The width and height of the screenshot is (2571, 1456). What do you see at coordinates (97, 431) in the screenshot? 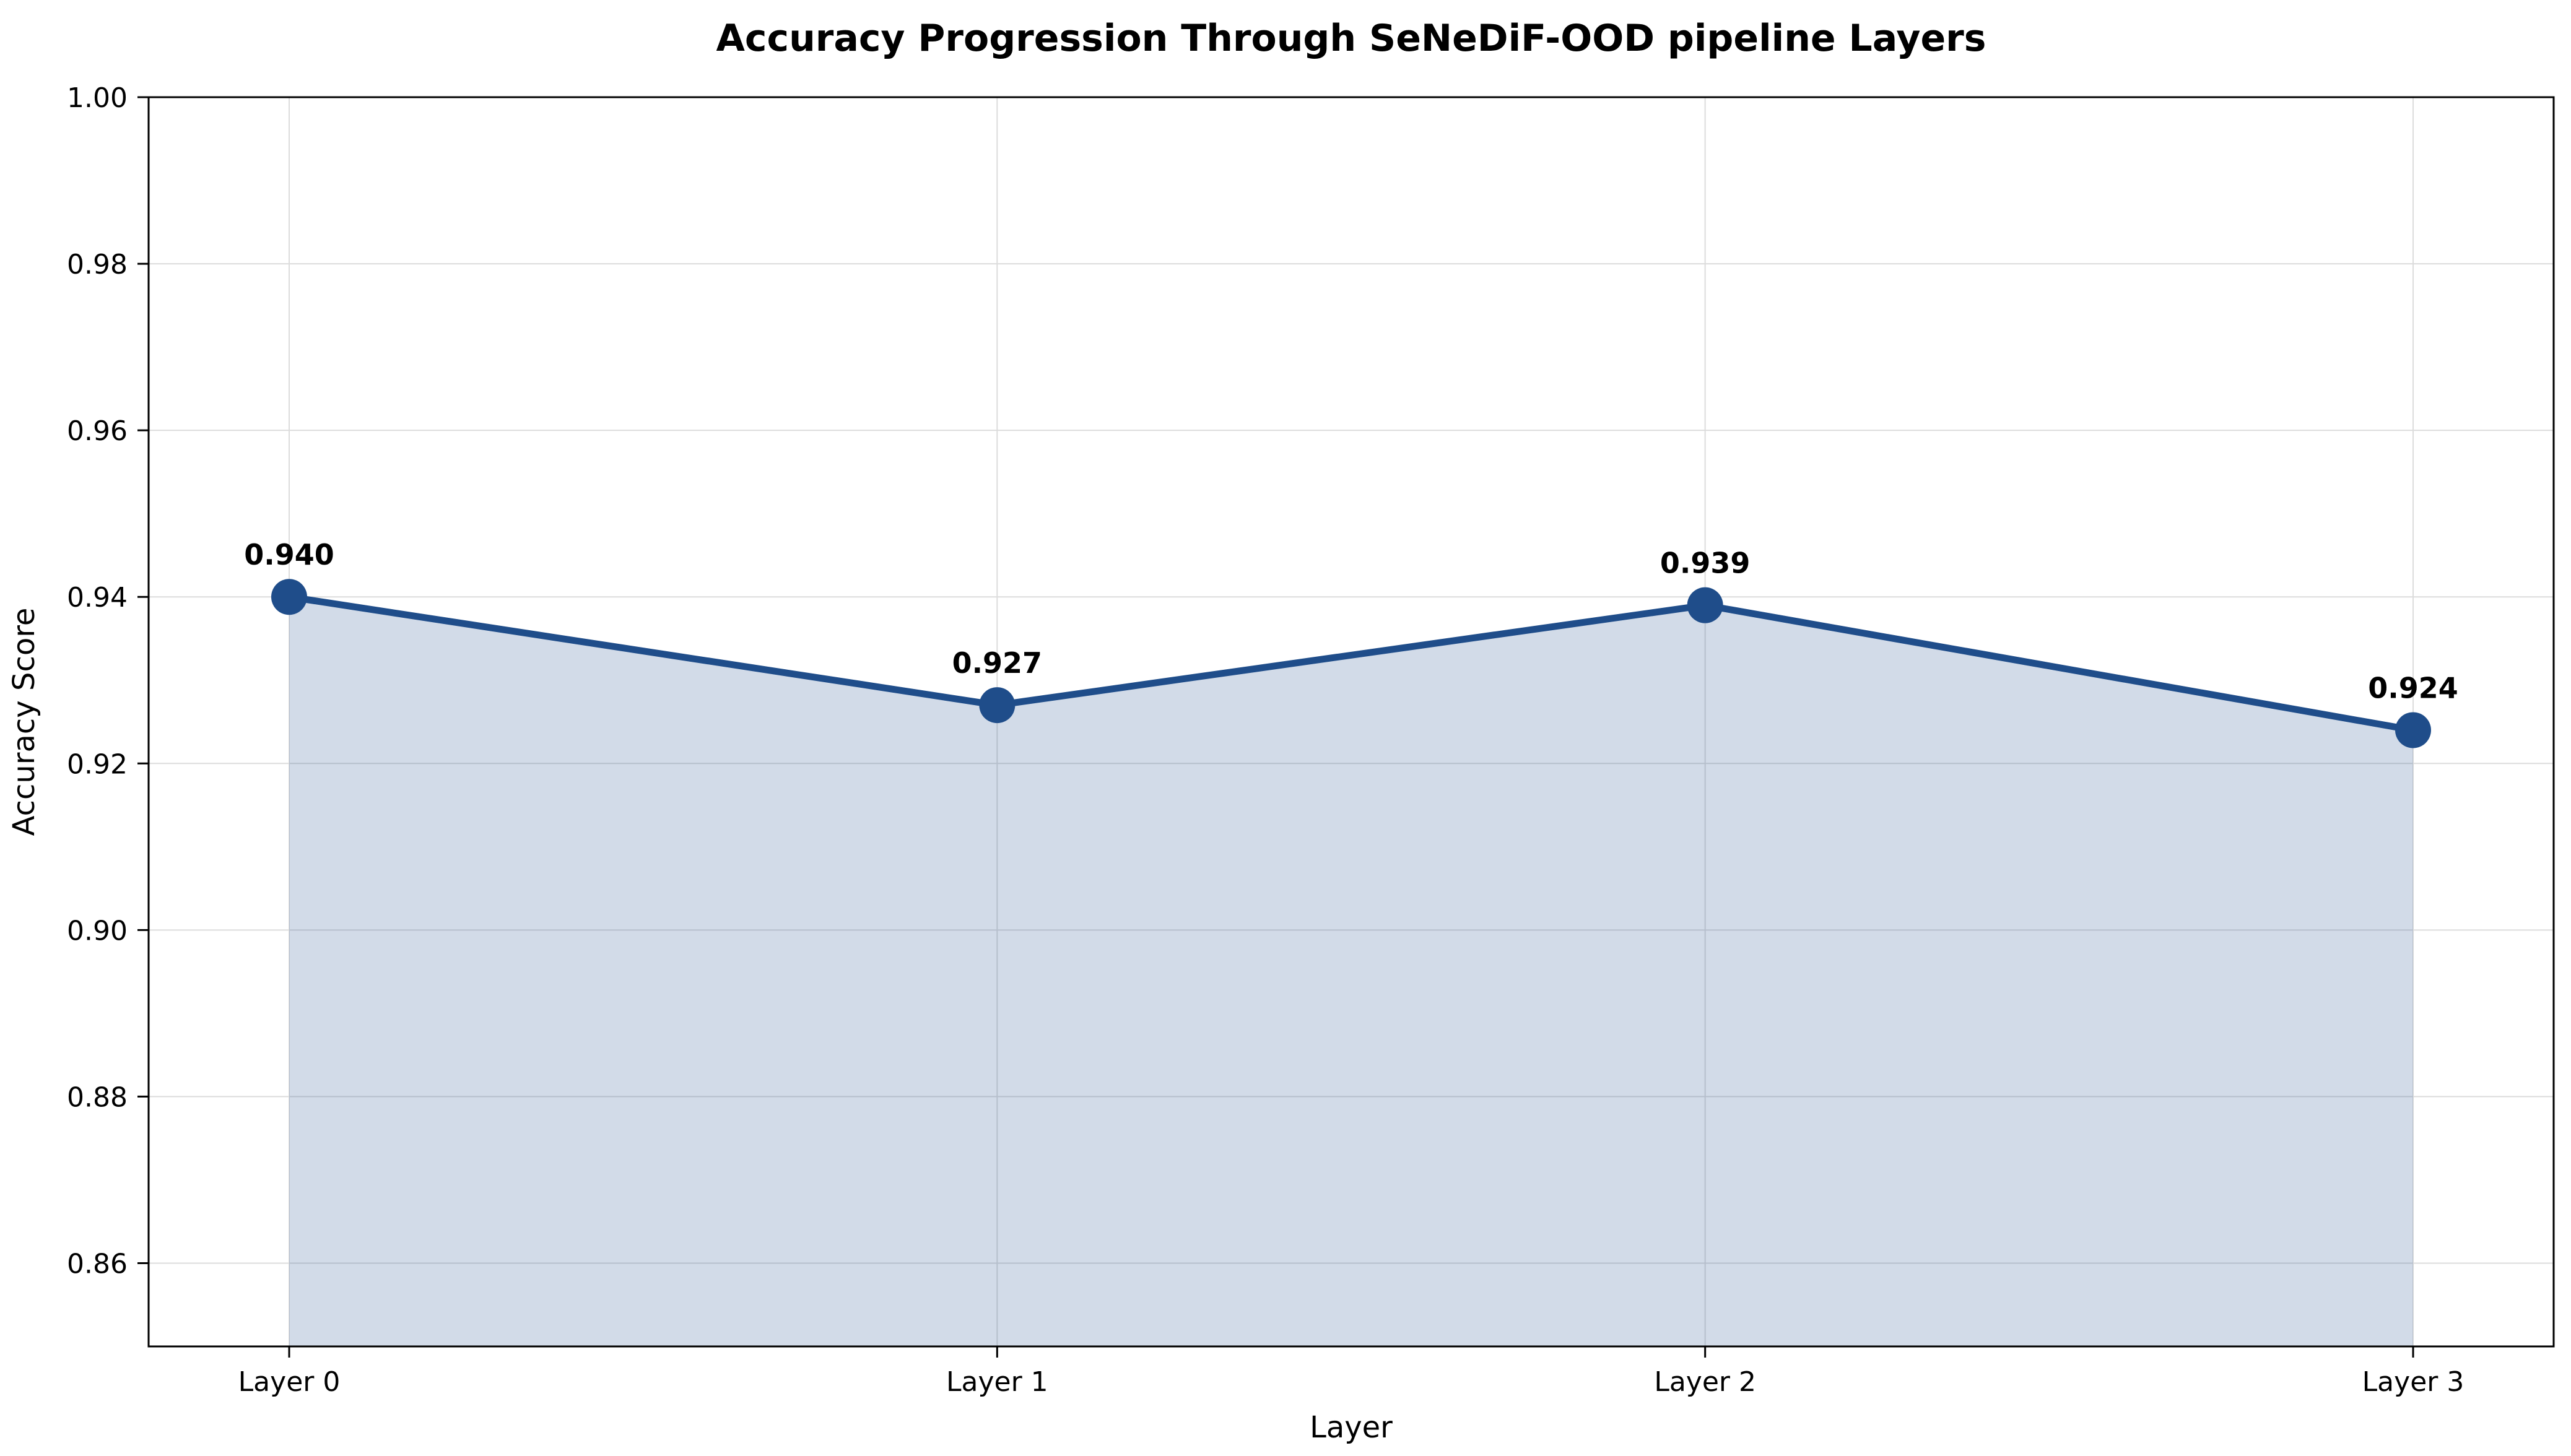
I see `y-tick-label: 0.96` at bounding box center [97, 431].